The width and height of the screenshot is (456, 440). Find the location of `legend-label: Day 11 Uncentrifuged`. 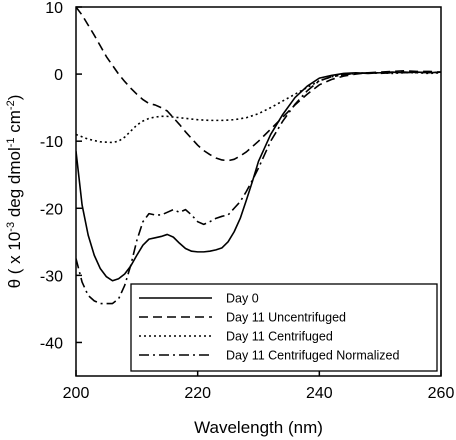

legend-label: Day 11 Uncentrifuged is located at coordinates (286, 318).